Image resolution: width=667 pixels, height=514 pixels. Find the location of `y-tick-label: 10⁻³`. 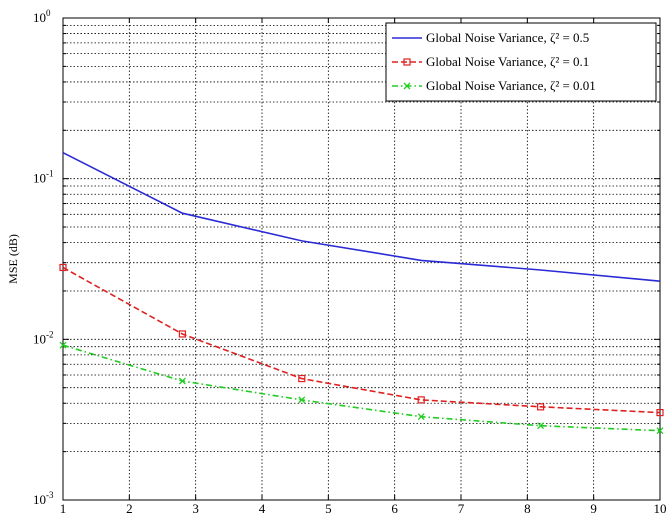

y-tick-label: 10⁻³ is located at coordinates (43, 498).